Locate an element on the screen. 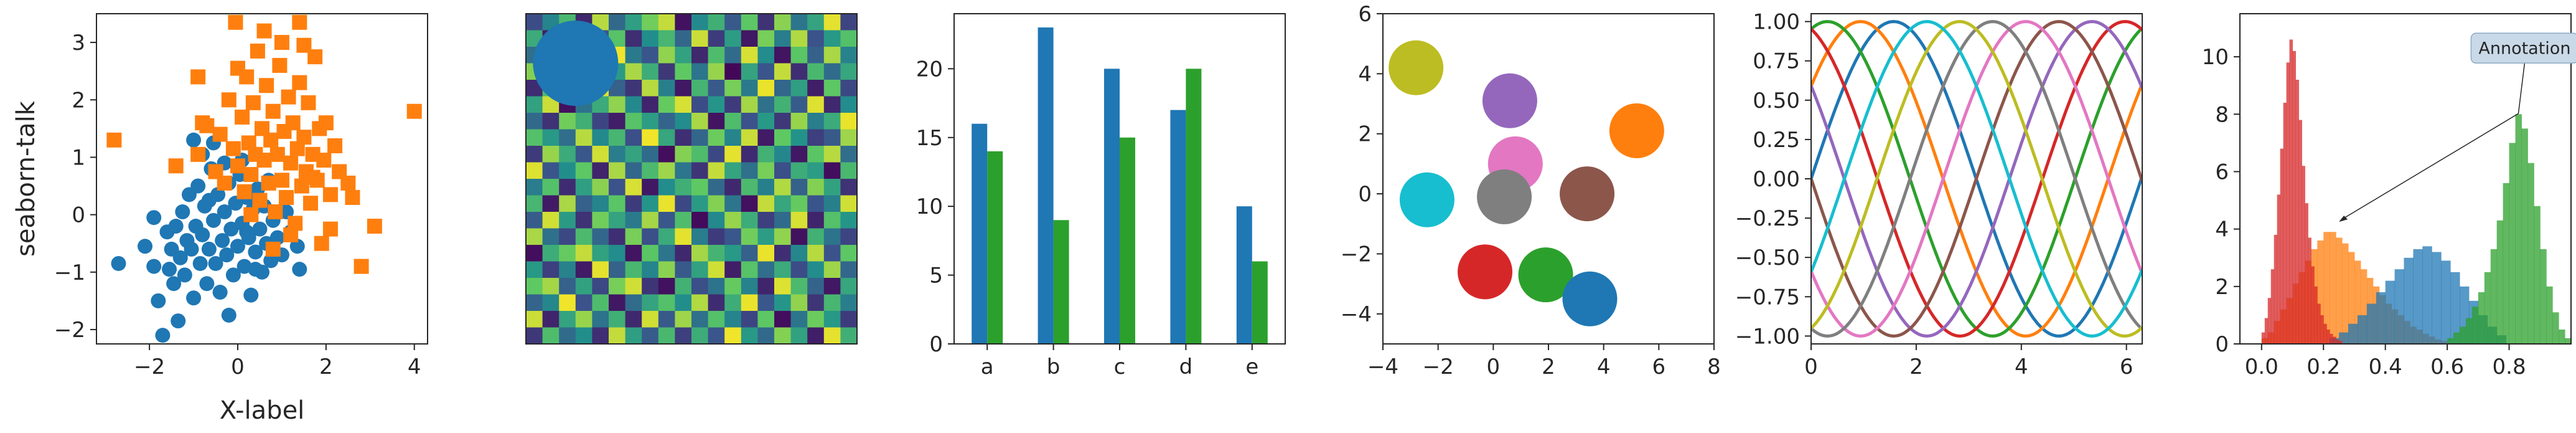 The height and width of the screenshot is (433, 2576). heatmap-panel is located at coordinates (691, 179).